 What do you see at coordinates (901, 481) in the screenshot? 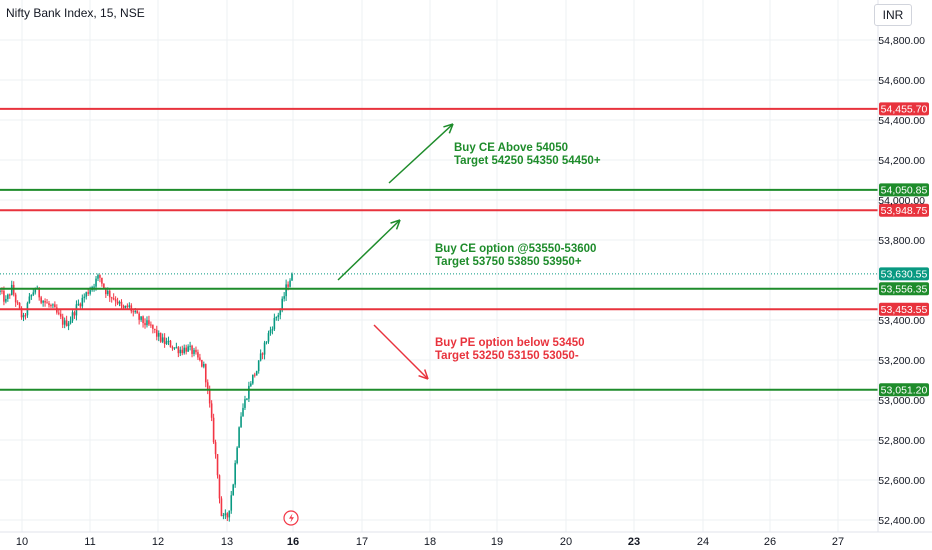
I see `y-tick-label: 52,600.00` at bounding box center [901, 481].